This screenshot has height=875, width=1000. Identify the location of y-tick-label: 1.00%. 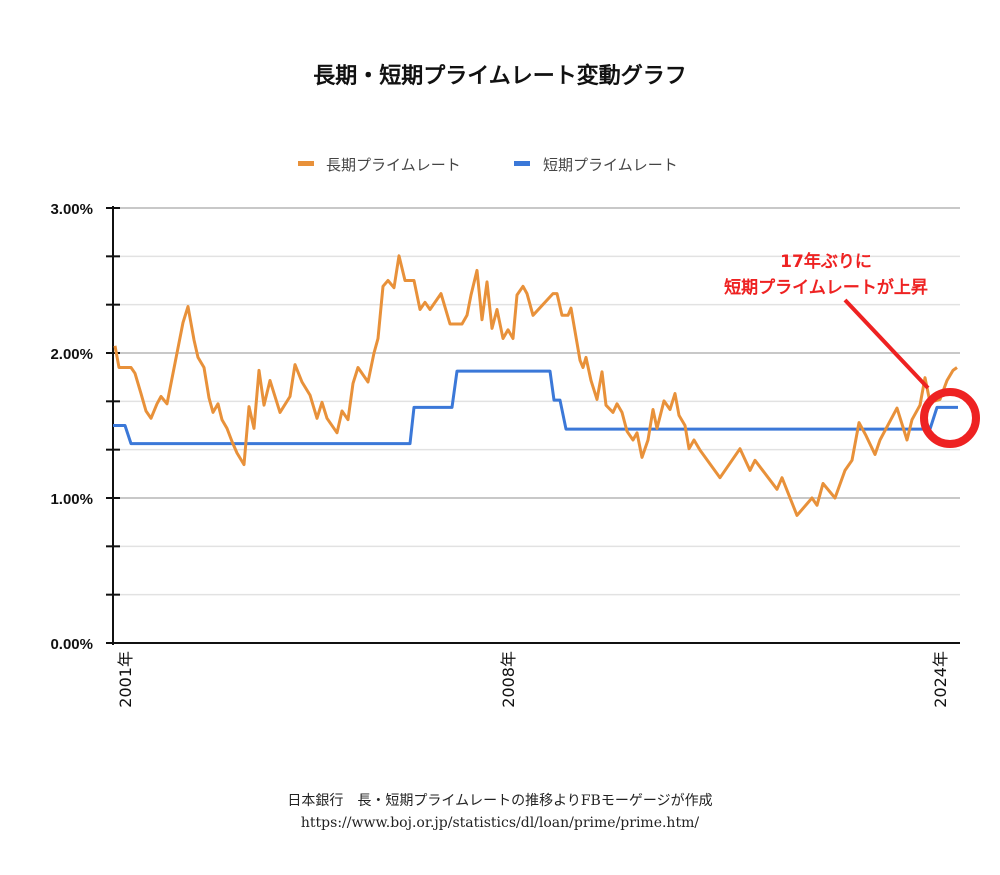
(71, 499).